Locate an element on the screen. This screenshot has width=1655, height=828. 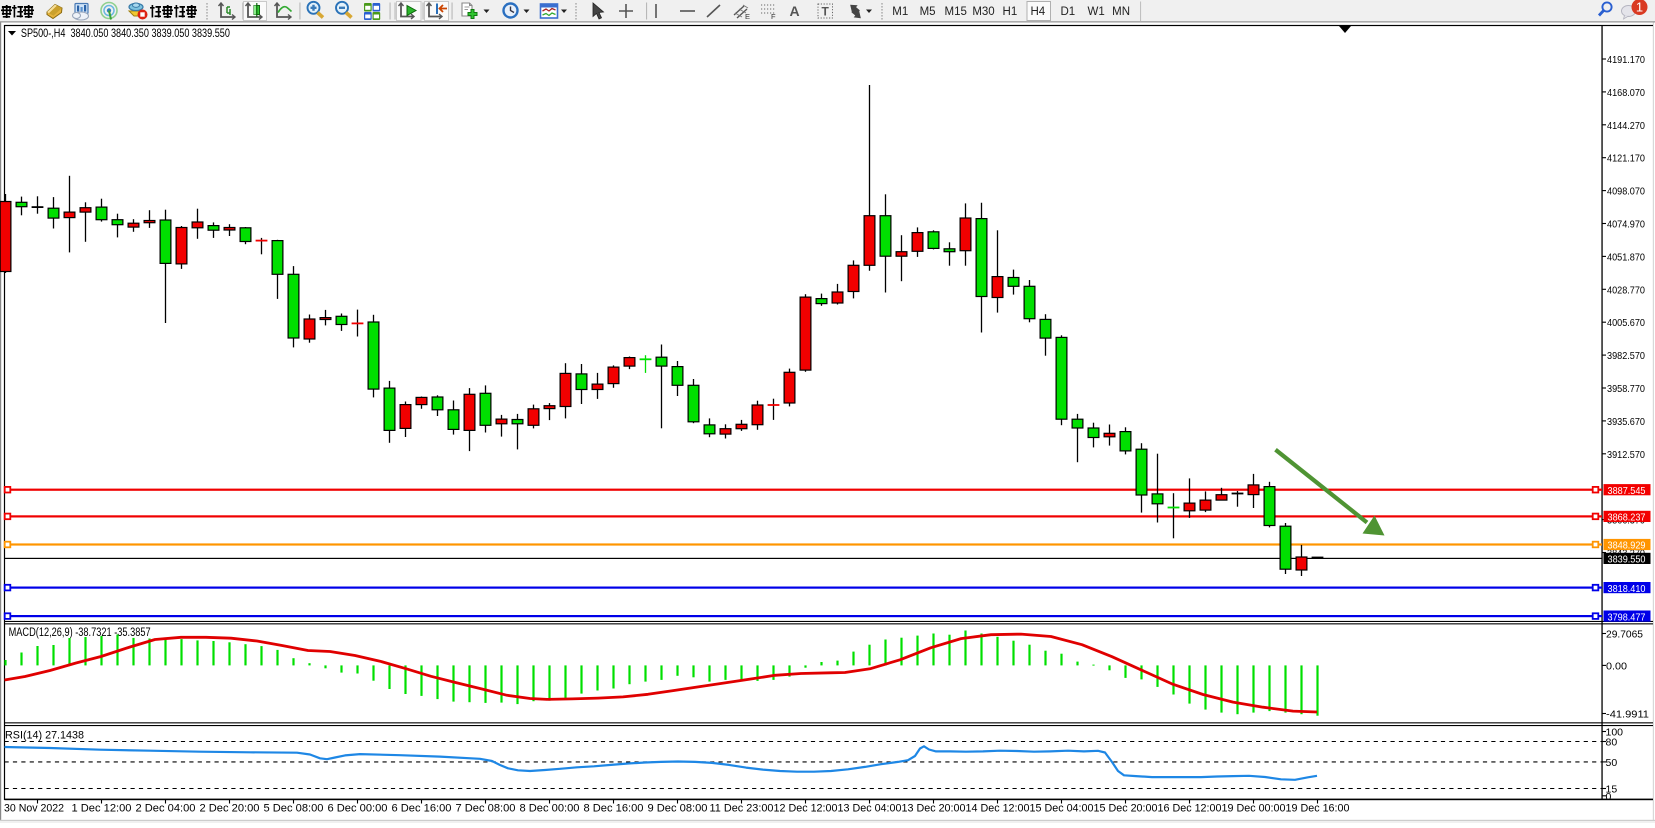
svg-text: 4005.670 is located at coordinates (1626, 323).